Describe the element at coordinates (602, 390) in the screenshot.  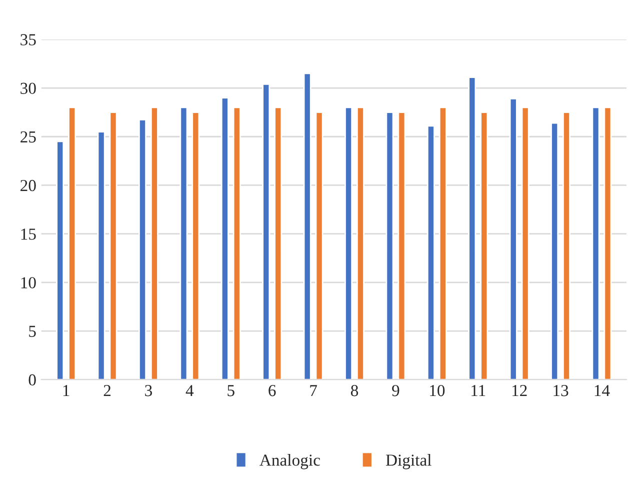
I see `x-tick-label: 14` at that location.